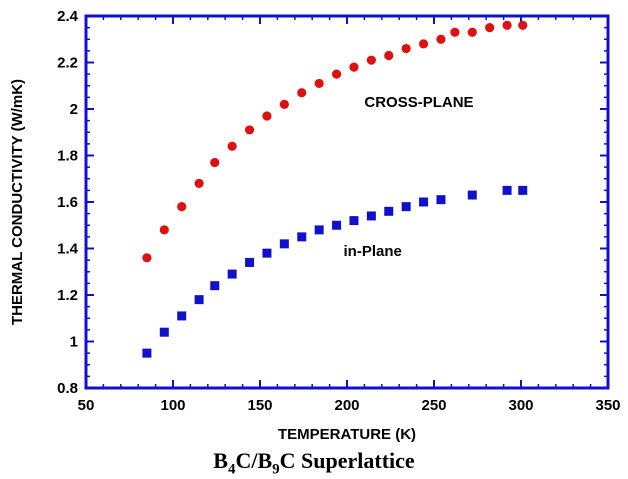  I want to click on caption-part-2: C/B, so click(254, 460).